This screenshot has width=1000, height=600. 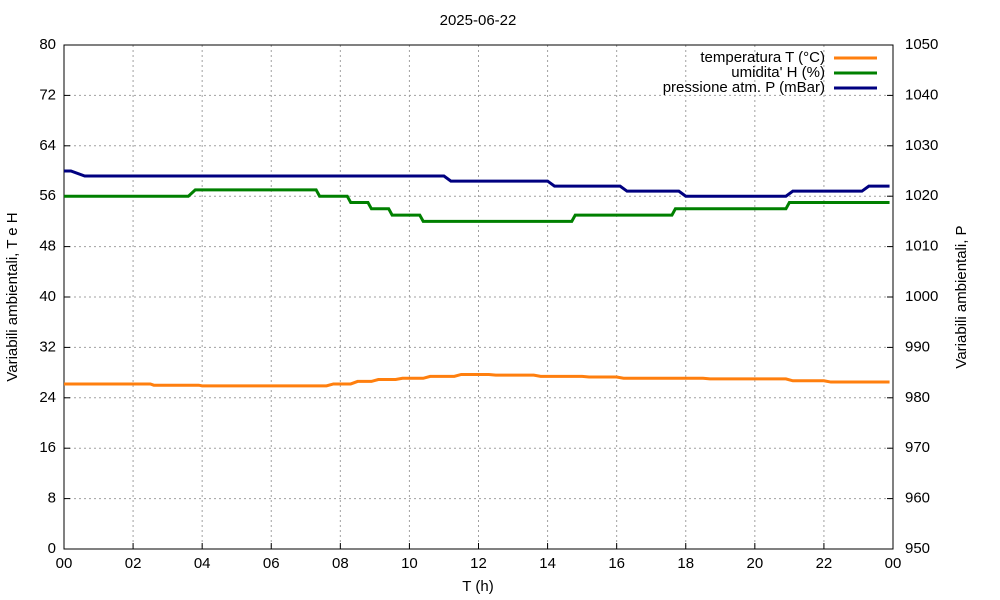 What do you see at coordinates (921, 296) in the screenshot?
I see `y2-tick-label: 1000` at bounding box center [921, 296].